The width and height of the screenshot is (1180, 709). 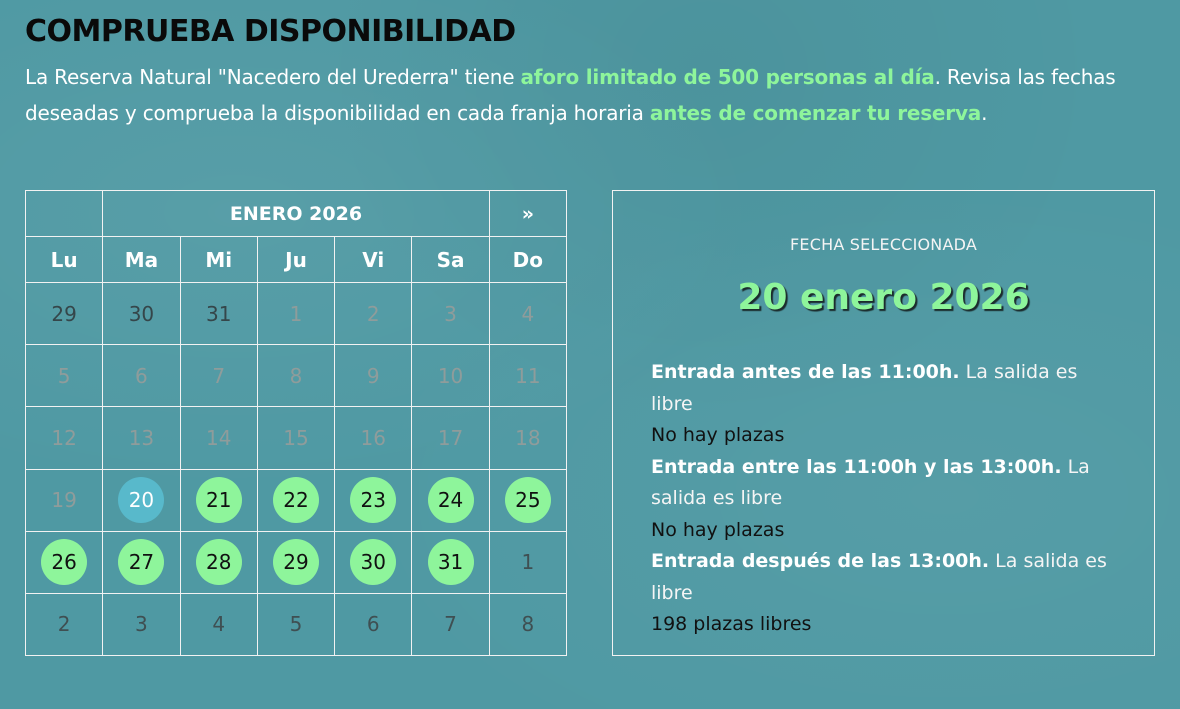 I want to click on available-day-25: 25, so click(x=527, y=500).